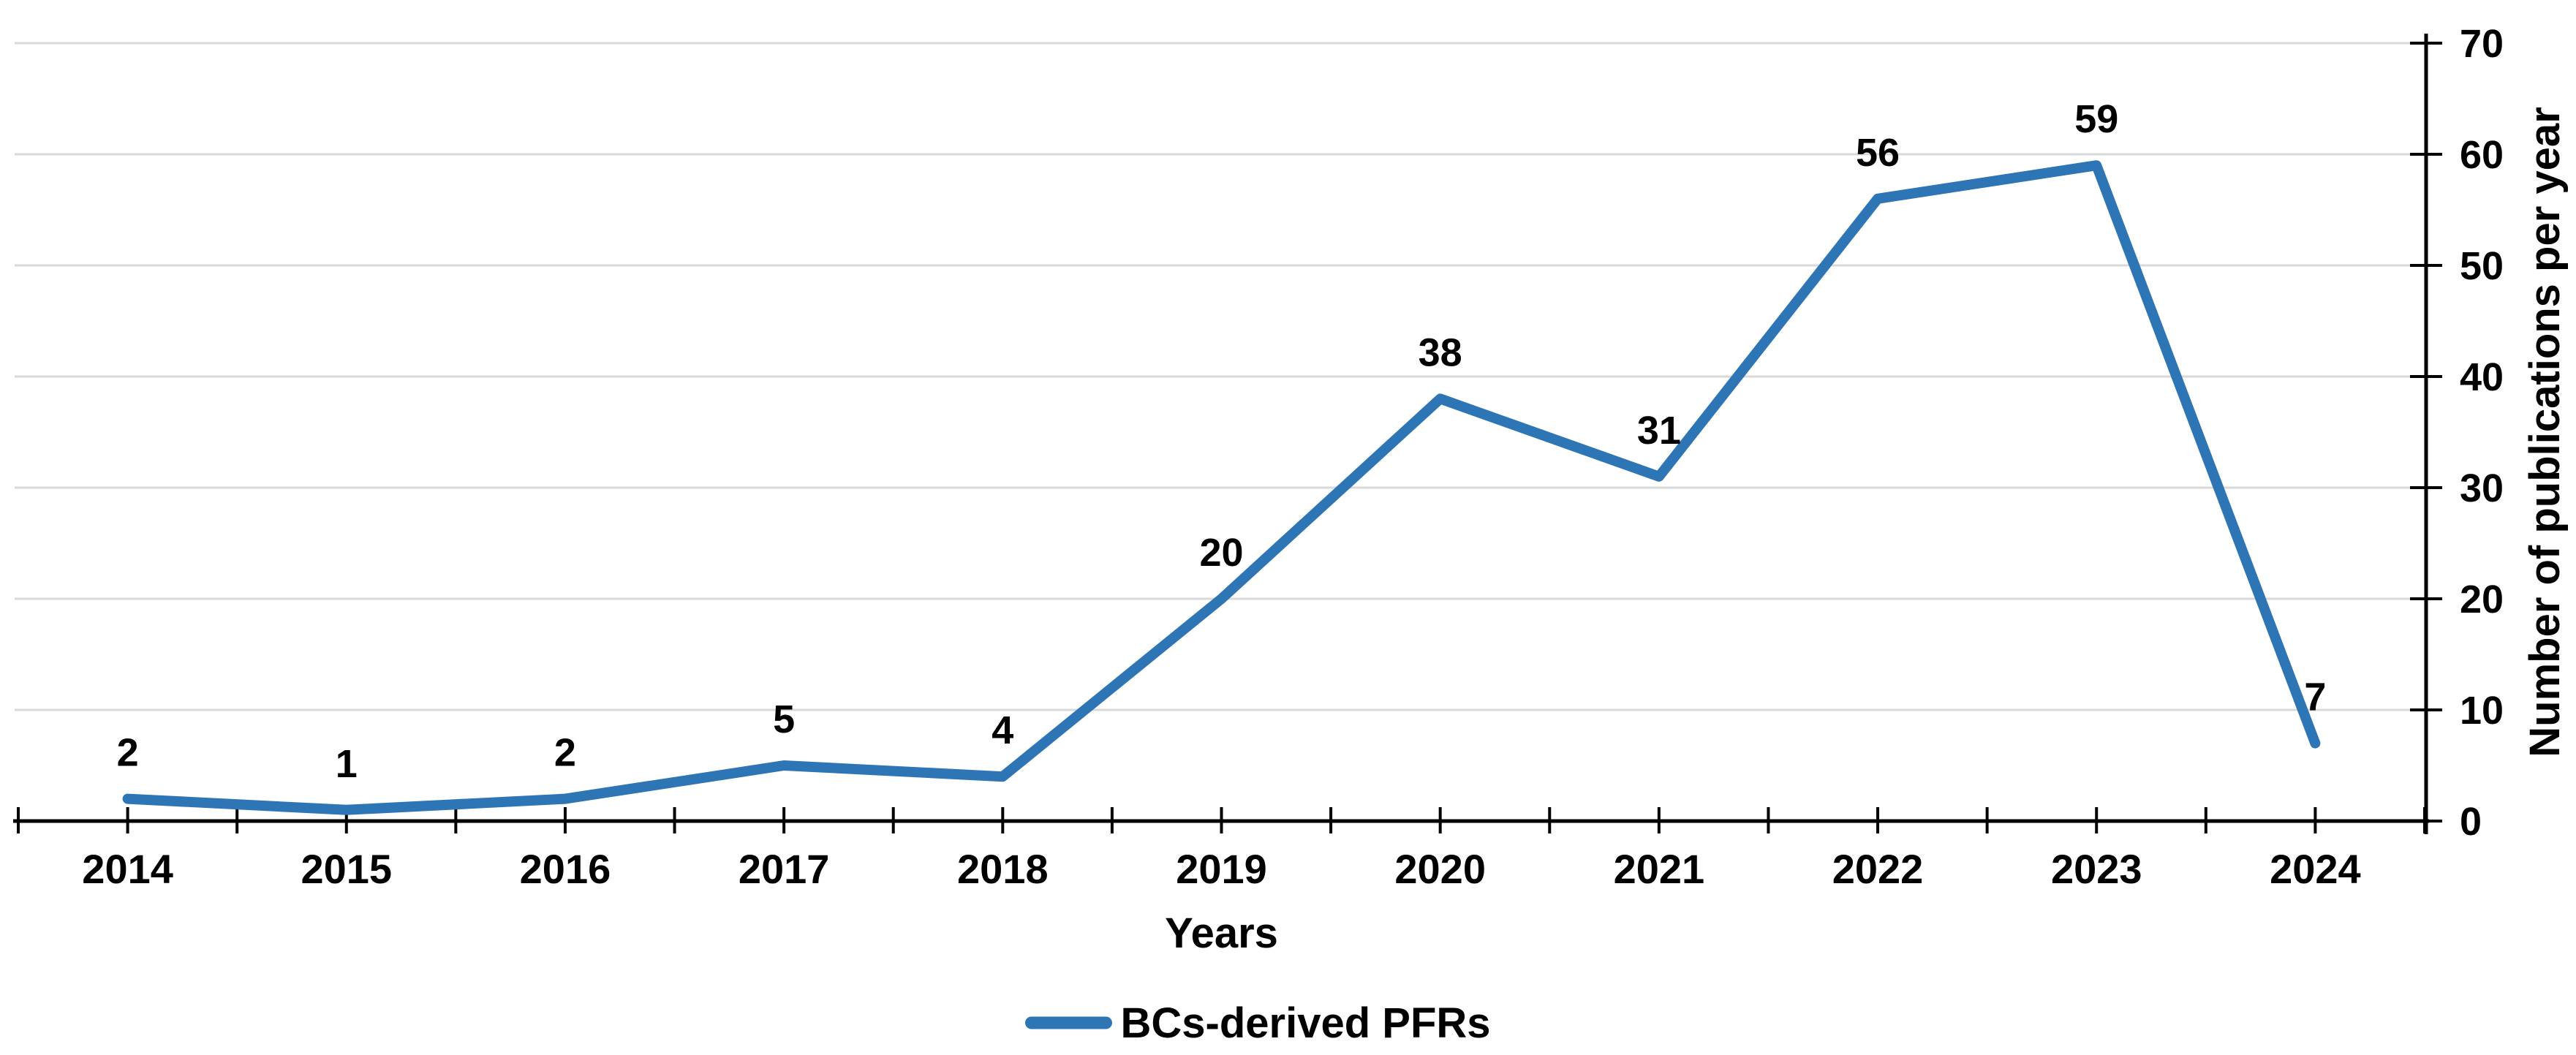 The width and height of the screenshot is (2576, 1055). I want to click on data-label: 4, so click(1002, 730).